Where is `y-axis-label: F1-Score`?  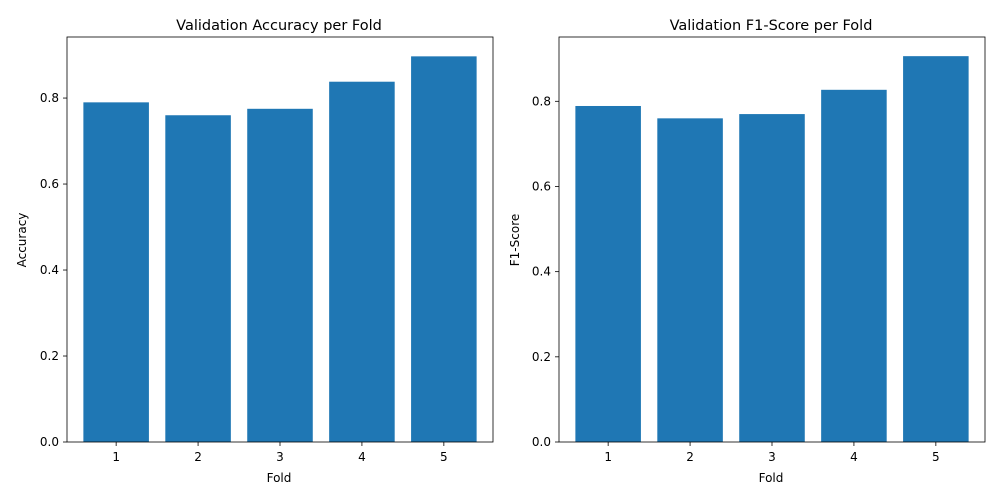 y-axis-label: F1-Score is located at coordinates (515, 240).